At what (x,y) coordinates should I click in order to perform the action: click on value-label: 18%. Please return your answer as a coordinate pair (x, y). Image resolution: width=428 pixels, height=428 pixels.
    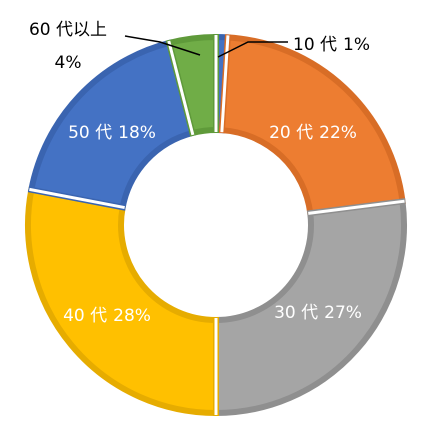
    Looking at the image, I should click on (137, 133).